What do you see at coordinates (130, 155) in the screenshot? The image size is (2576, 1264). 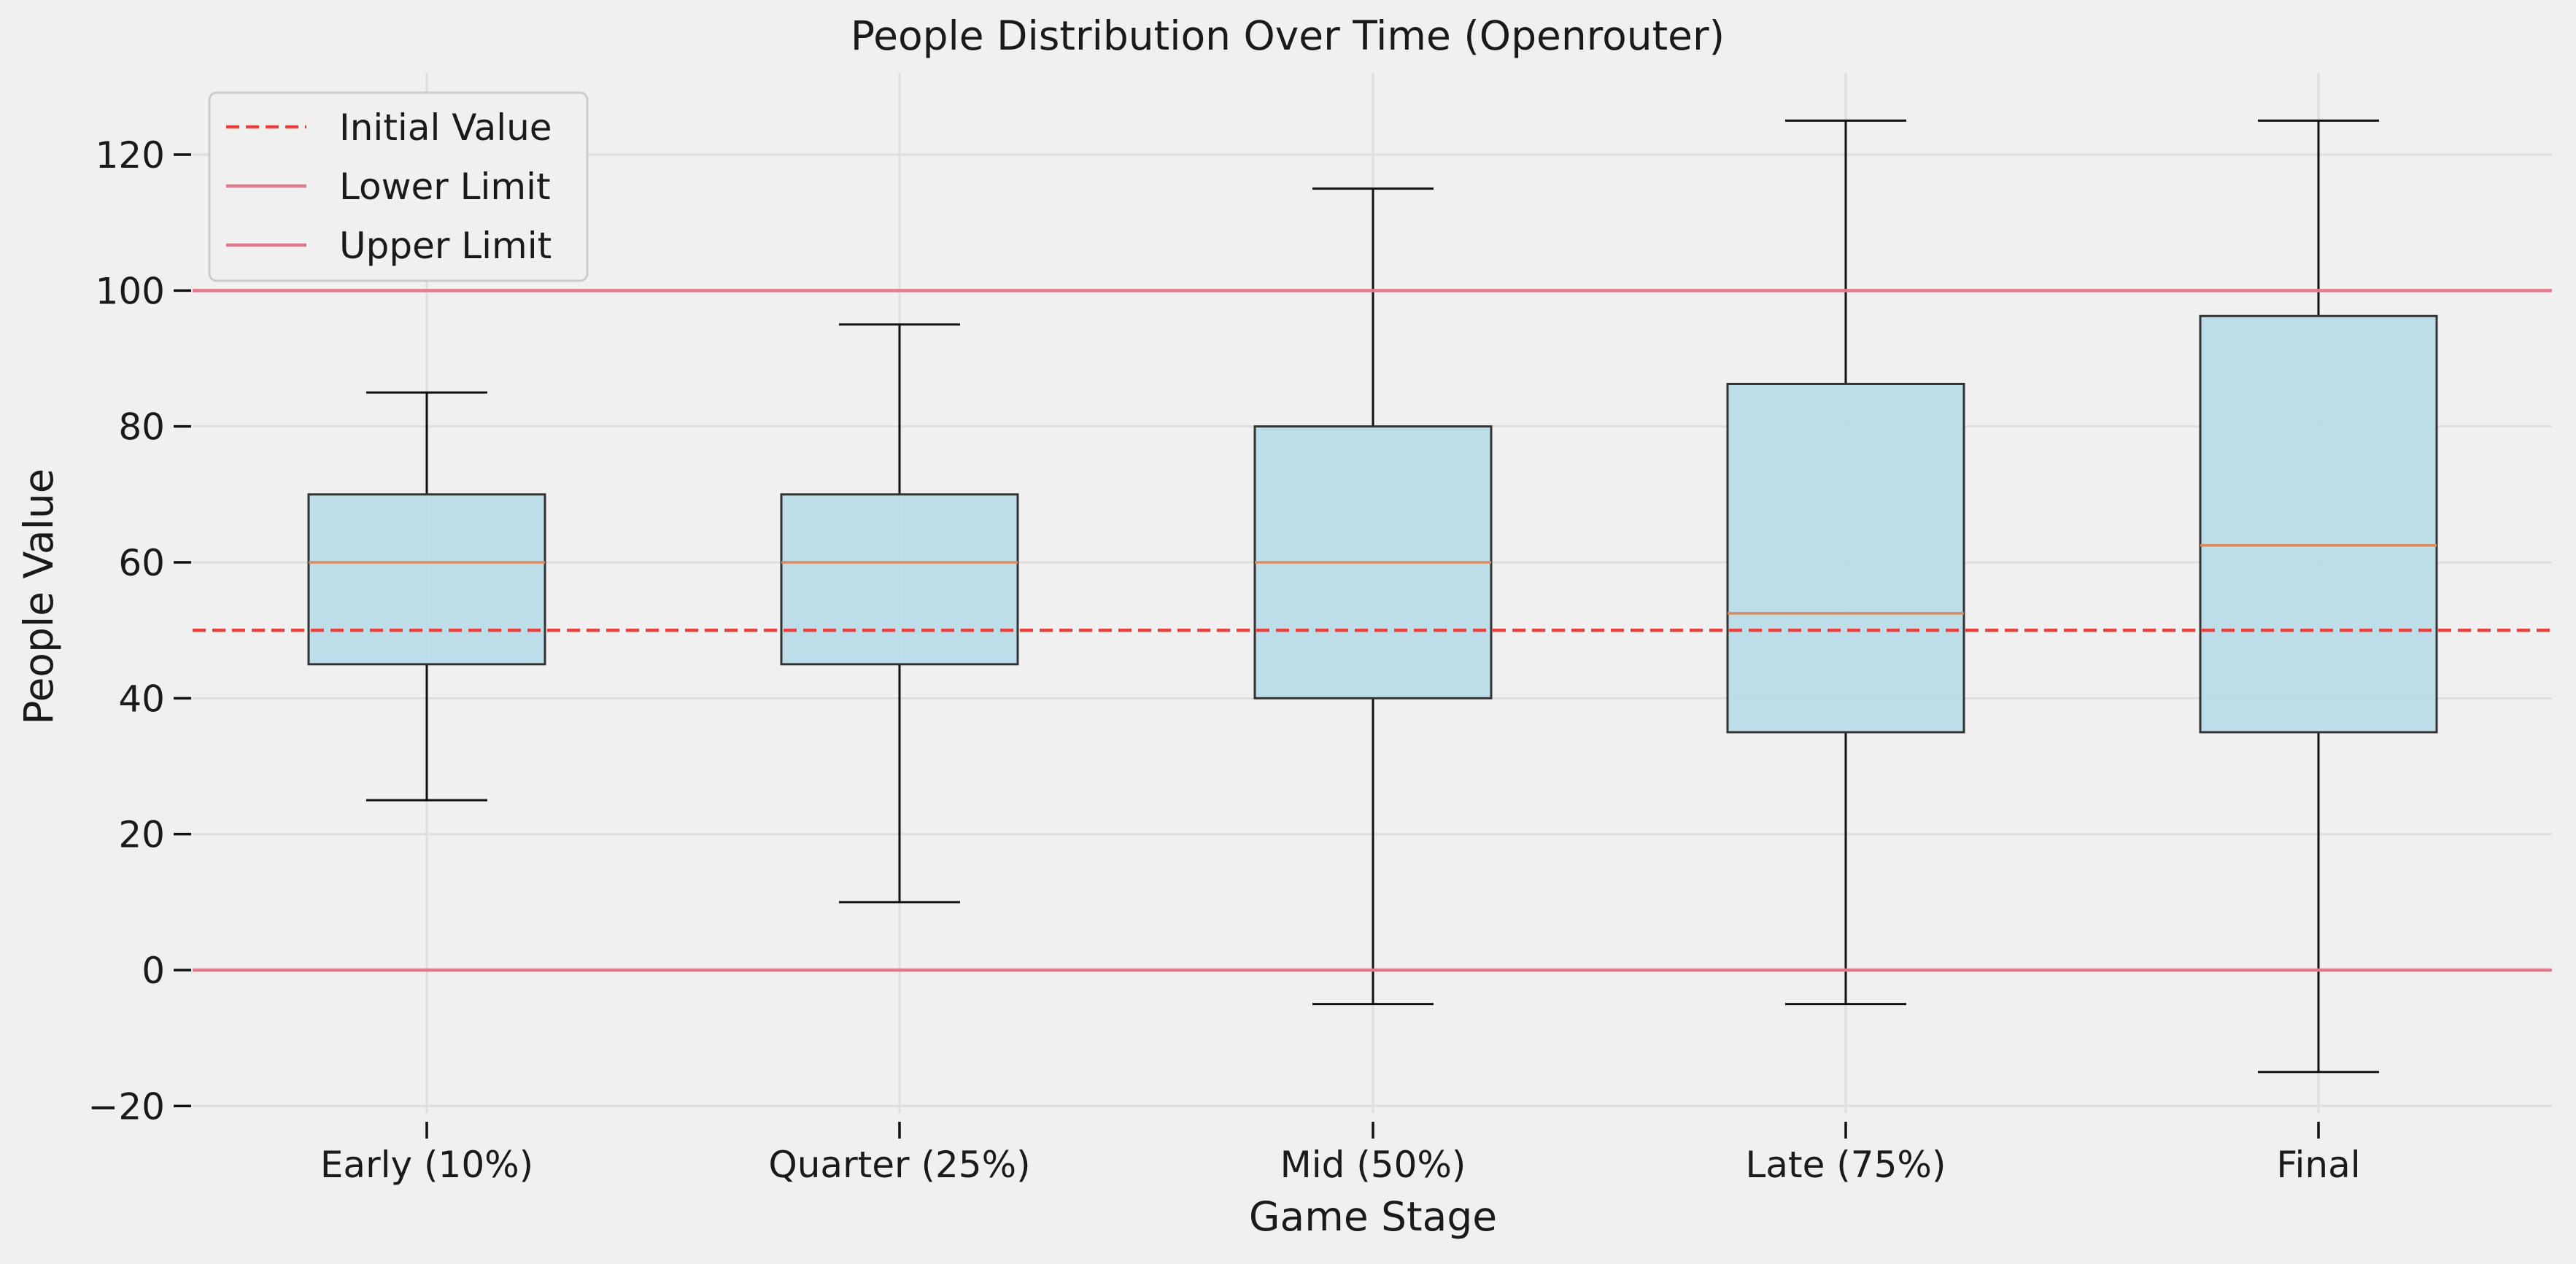 I see `y-tick-label: 120` at bounding box center [130, 155].